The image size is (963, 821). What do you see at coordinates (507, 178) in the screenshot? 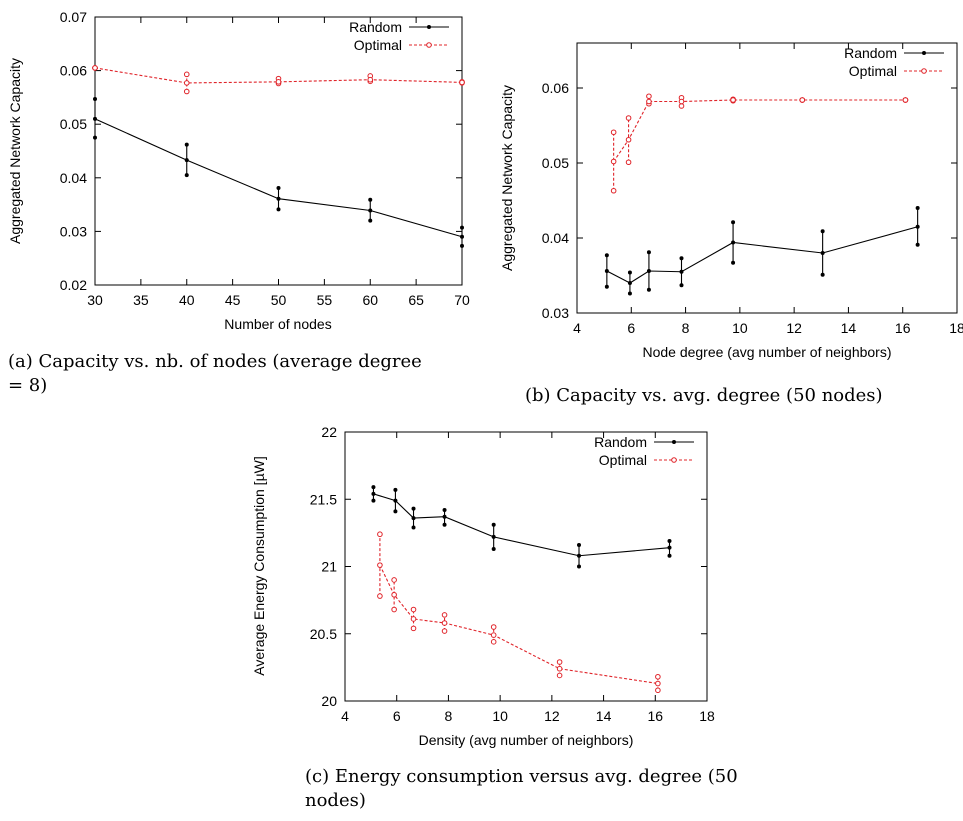
I see `y-axis-label: Aggregated Network Capacity` at bounding box center [507, 178].